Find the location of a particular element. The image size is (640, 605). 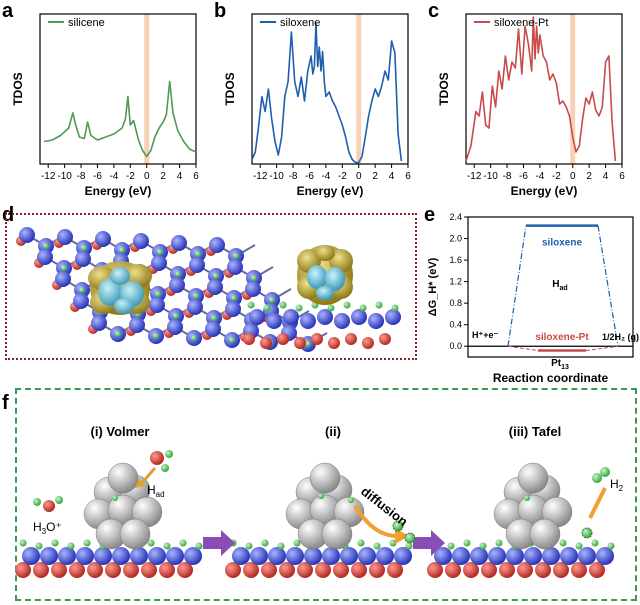

x-tick-label: -8 is located at coordinates (81, 176).